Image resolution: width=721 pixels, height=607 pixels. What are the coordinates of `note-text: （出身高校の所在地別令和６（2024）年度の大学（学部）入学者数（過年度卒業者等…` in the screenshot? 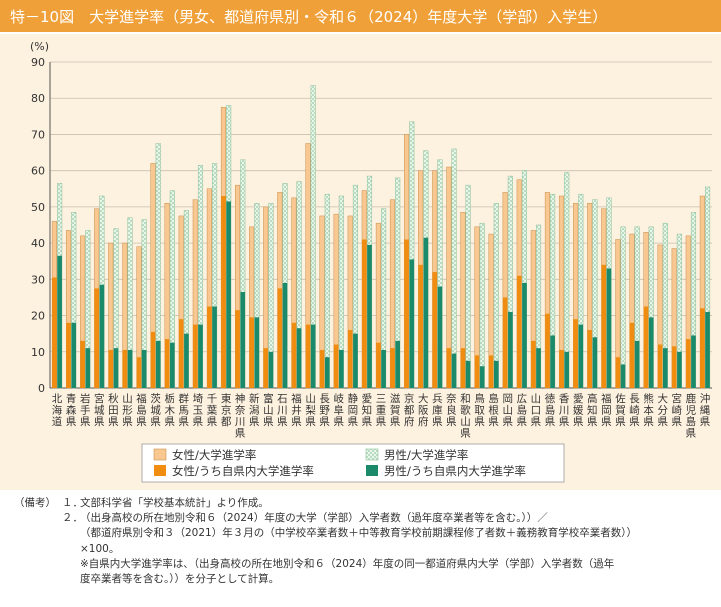 It's located at (358, 533).